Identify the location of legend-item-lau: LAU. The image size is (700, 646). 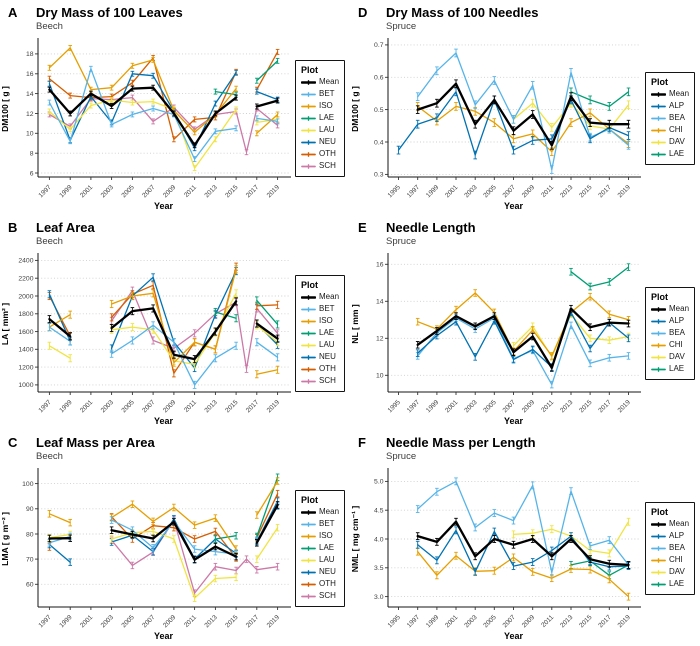
(320, 560).